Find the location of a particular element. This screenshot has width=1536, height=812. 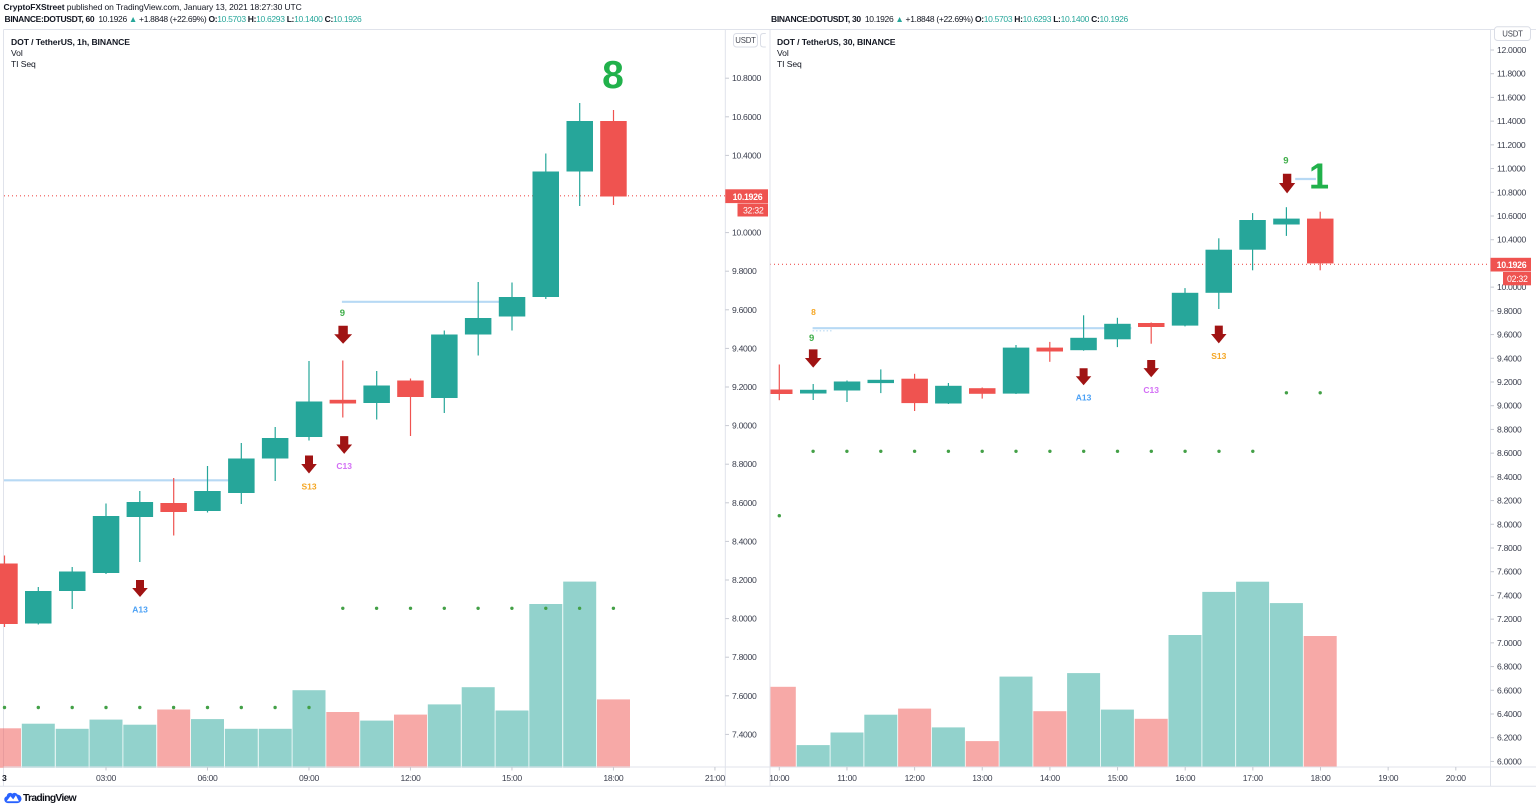

svg-text: 6.4000 is located at coordinates (1509, 714).